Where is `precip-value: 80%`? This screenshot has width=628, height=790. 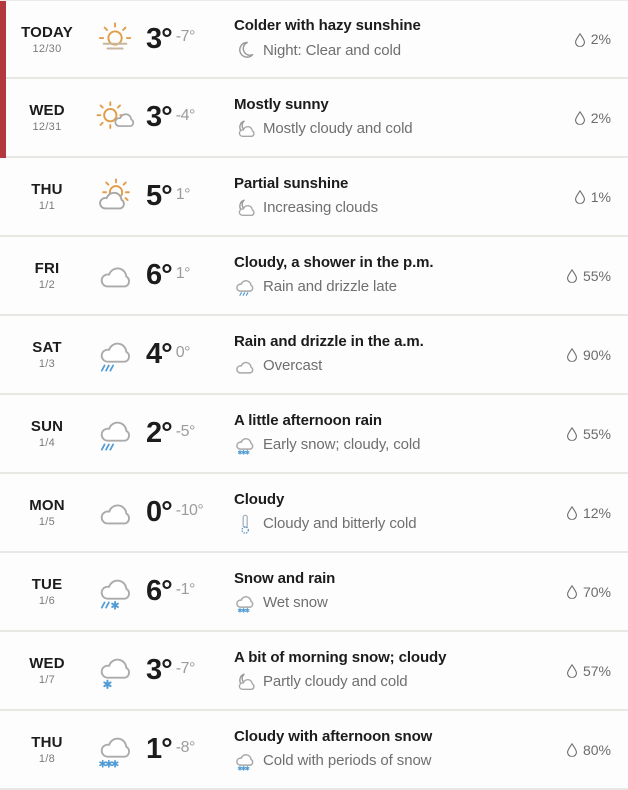 precip-value: 80% is located at coordinates (596, 749).